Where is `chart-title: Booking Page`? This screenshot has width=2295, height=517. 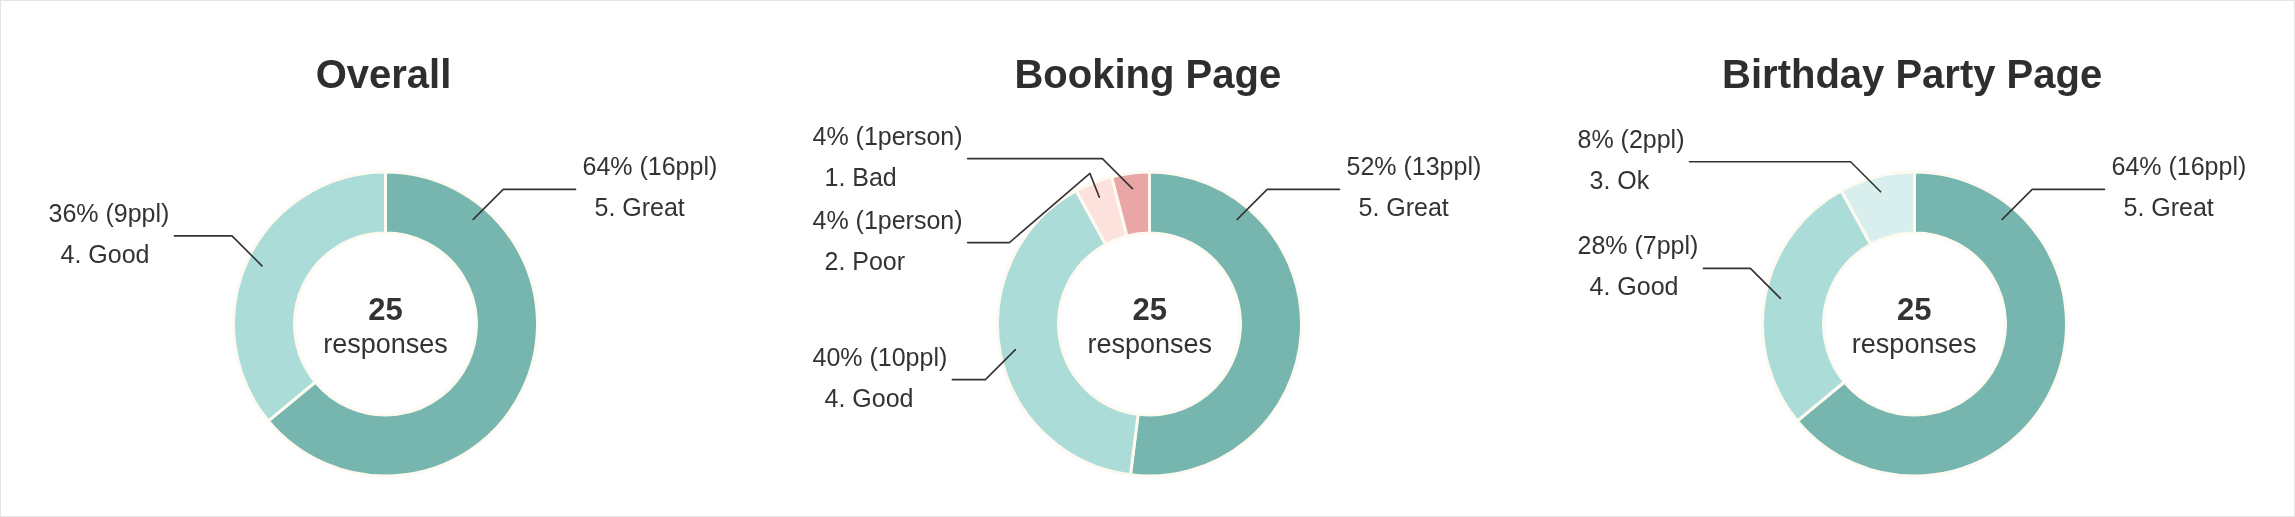 chart-title: Booking Page is located at coordinates (1148, 74).